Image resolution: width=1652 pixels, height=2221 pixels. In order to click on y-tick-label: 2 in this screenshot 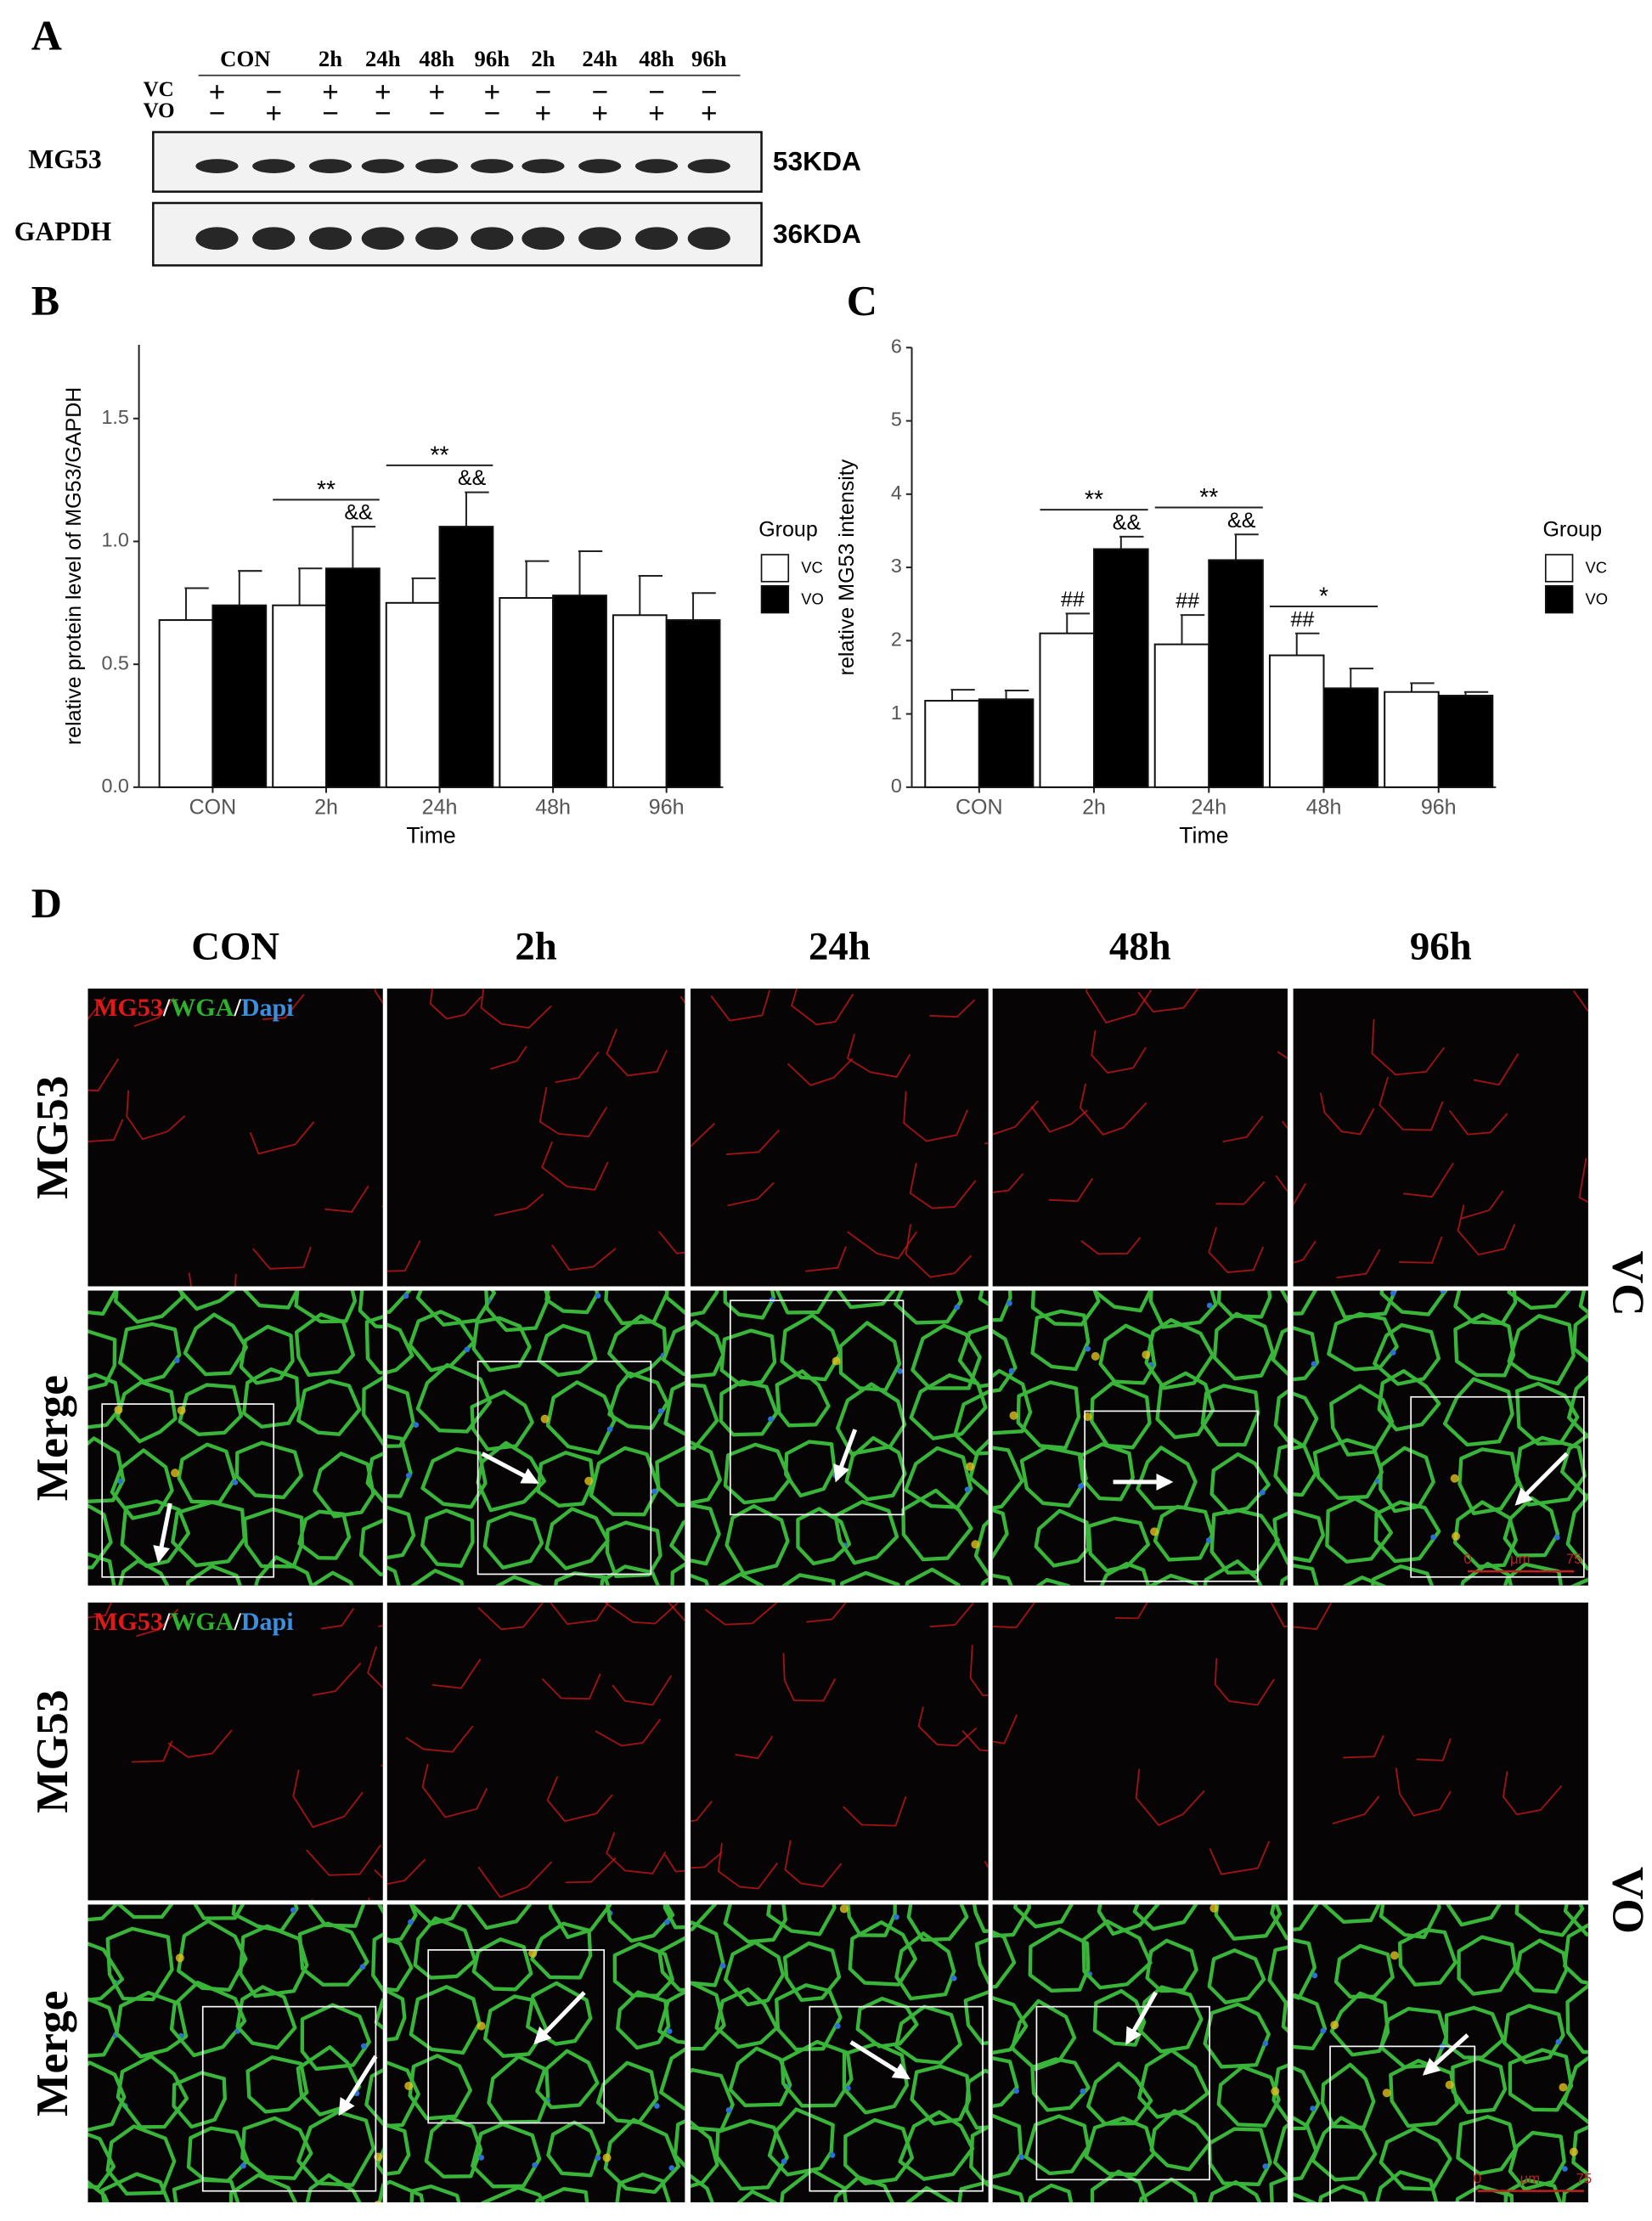, I will do `click(896, 640)`.